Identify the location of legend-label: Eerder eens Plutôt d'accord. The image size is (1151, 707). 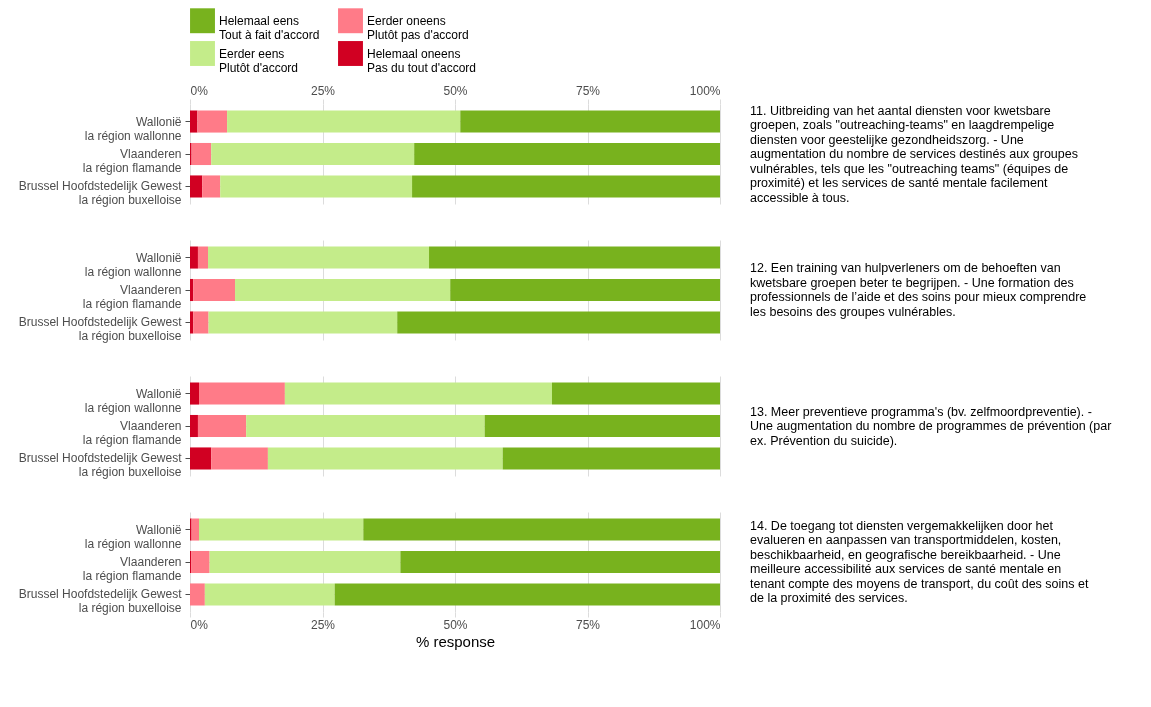
(259, 60).